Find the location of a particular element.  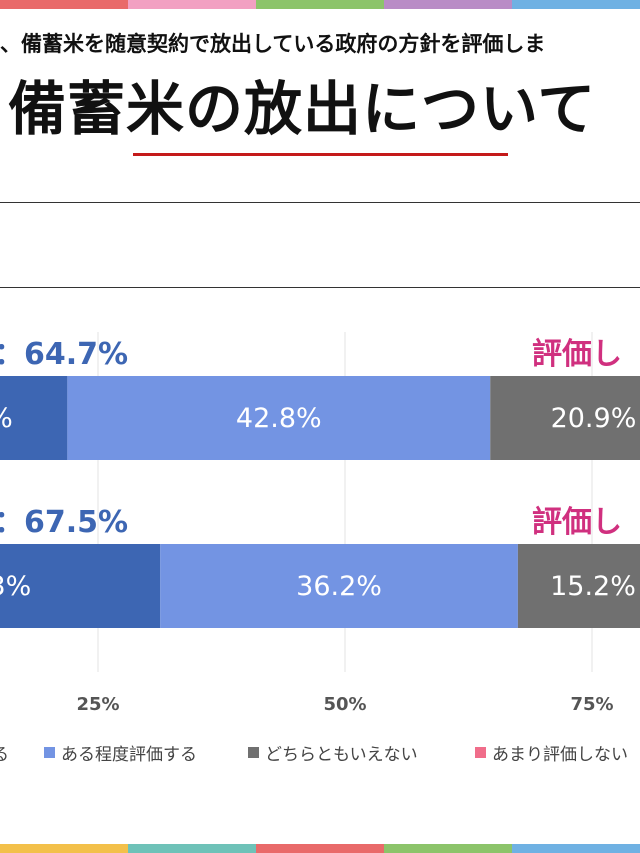

legend-item: ある程度評価する is located at coordinates (120, 752).